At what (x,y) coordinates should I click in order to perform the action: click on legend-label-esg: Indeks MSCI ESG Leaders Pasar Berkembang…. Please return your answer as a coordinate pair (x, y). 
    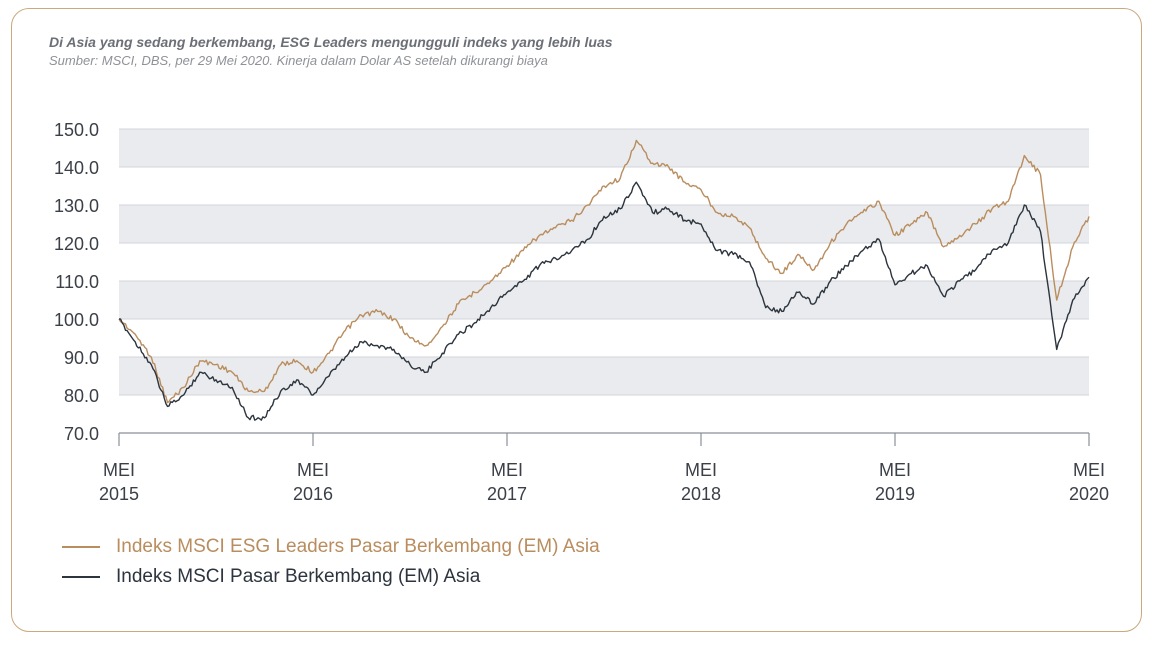
    Looking at the image, I should click on (358, 546).